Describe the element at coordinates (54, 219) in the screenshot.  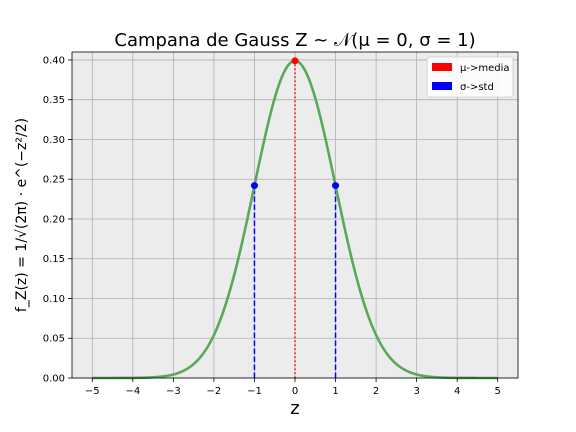
I see `y-tick-label: 0.20` at that location.